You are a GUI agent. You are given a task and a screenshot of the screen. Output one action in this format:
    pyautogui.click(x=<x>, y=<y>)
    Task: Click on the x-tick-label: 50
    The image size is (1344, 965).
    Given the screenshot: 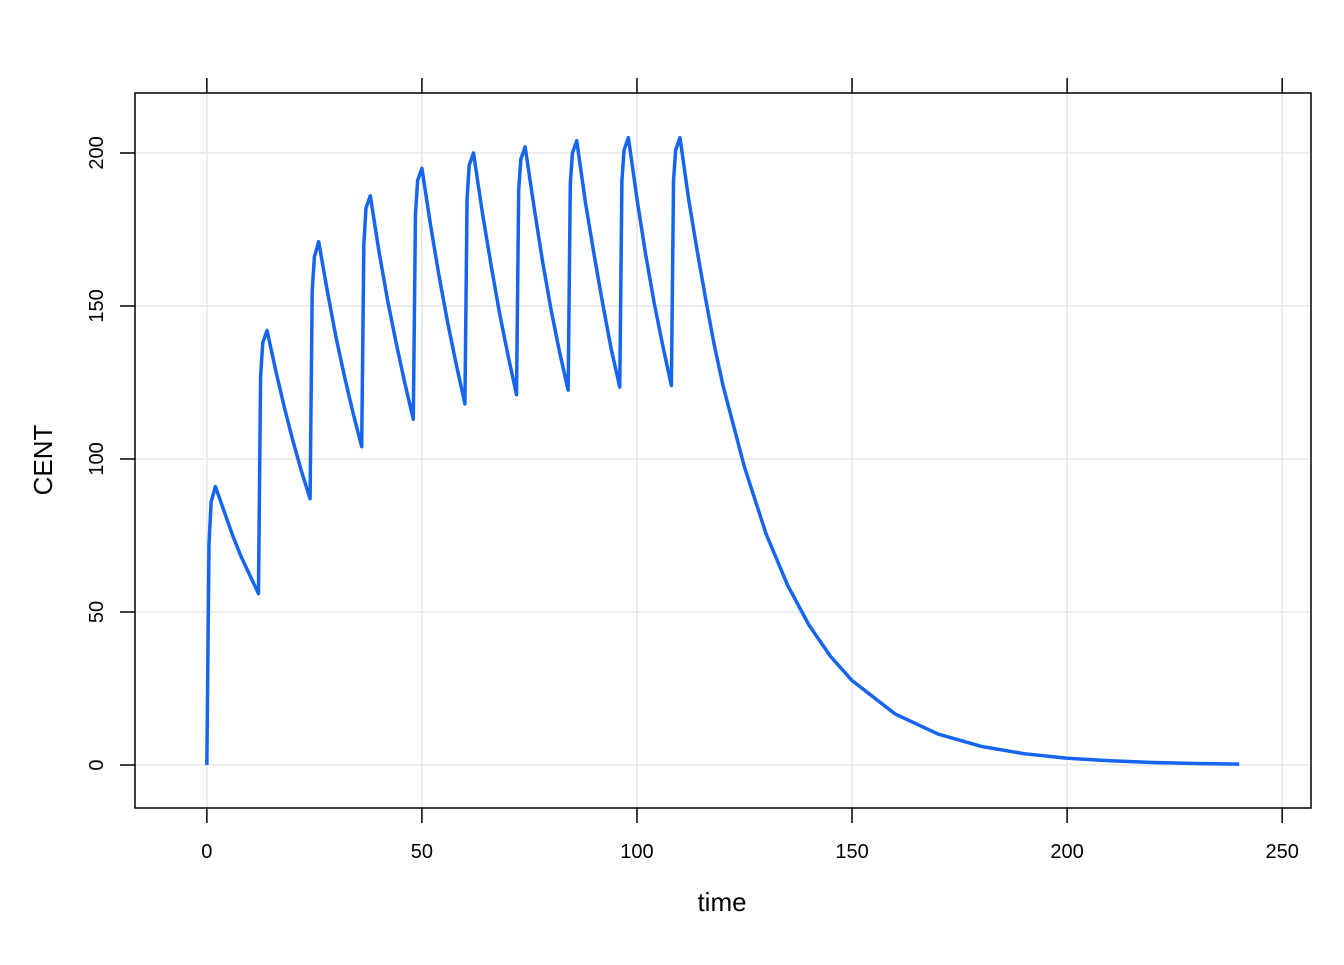 What is the action you would take?
    pyautogui.click(x=422, y=852)
    